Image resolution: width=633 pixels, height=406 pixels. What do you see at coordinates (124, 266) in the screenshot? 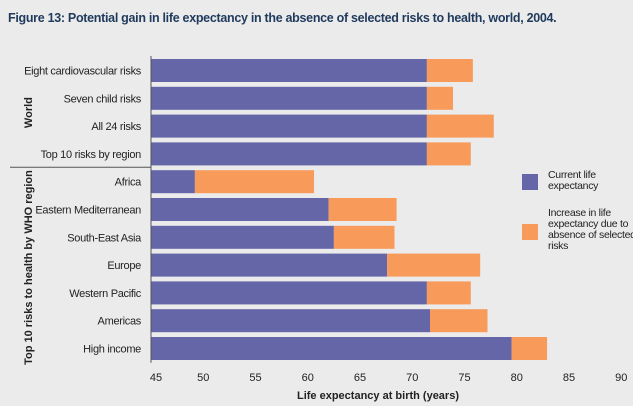
I see `category-label: Europe` at bounding box center [124, 266].